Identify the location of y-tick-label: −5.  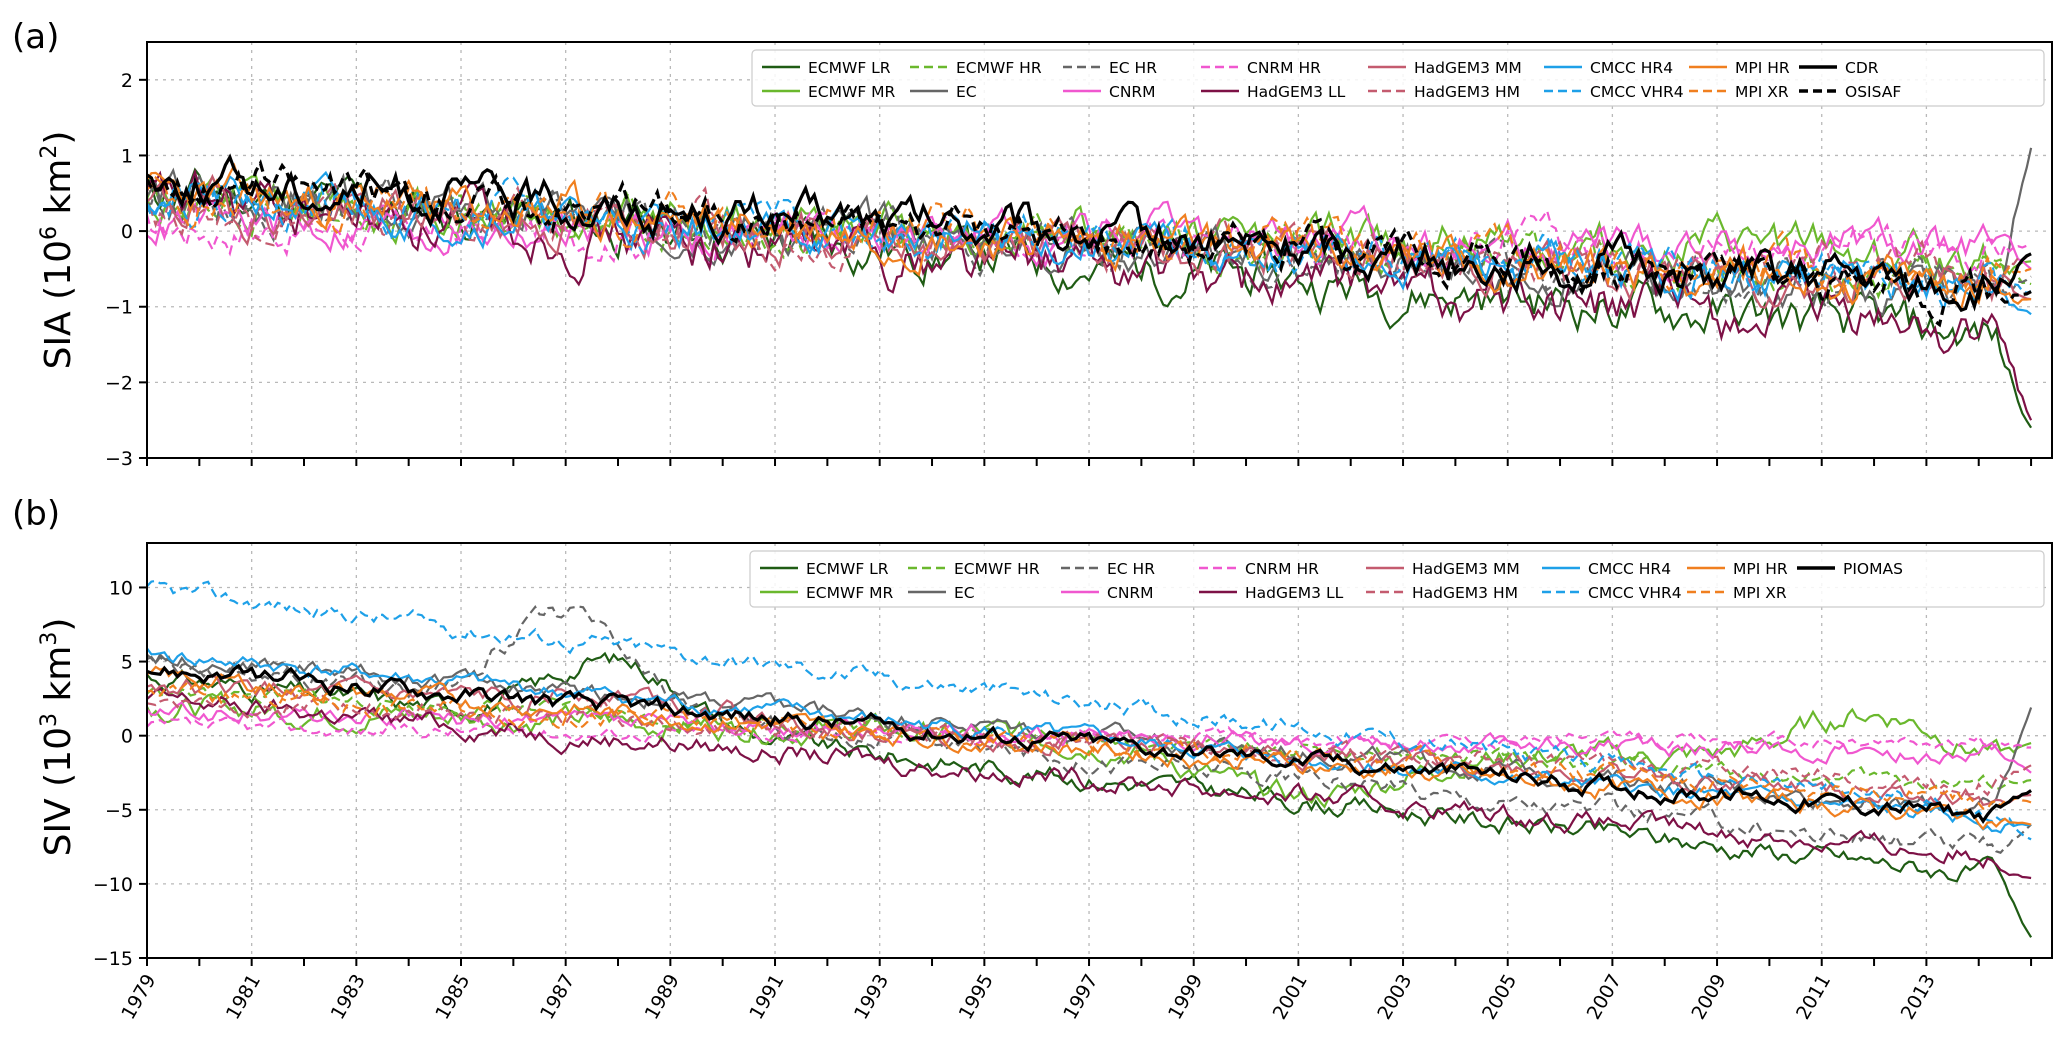
(119, 811).